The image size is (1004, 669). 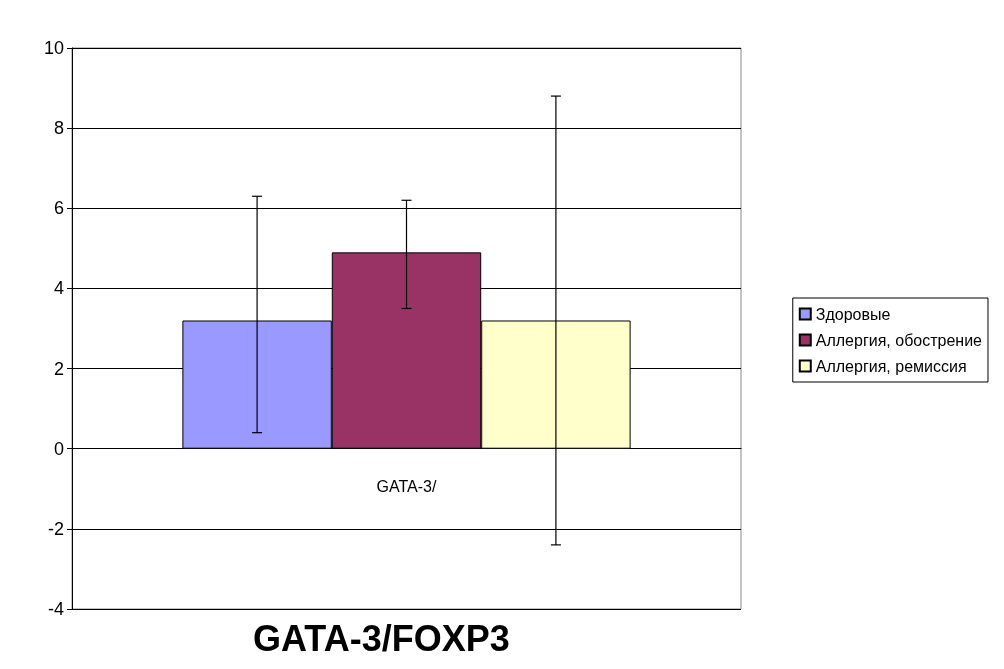 What do you see at coordinates (381, 638) in the screenshot?
I see `text: GATA-3/FOXP3` at bounding box center [381, 638].